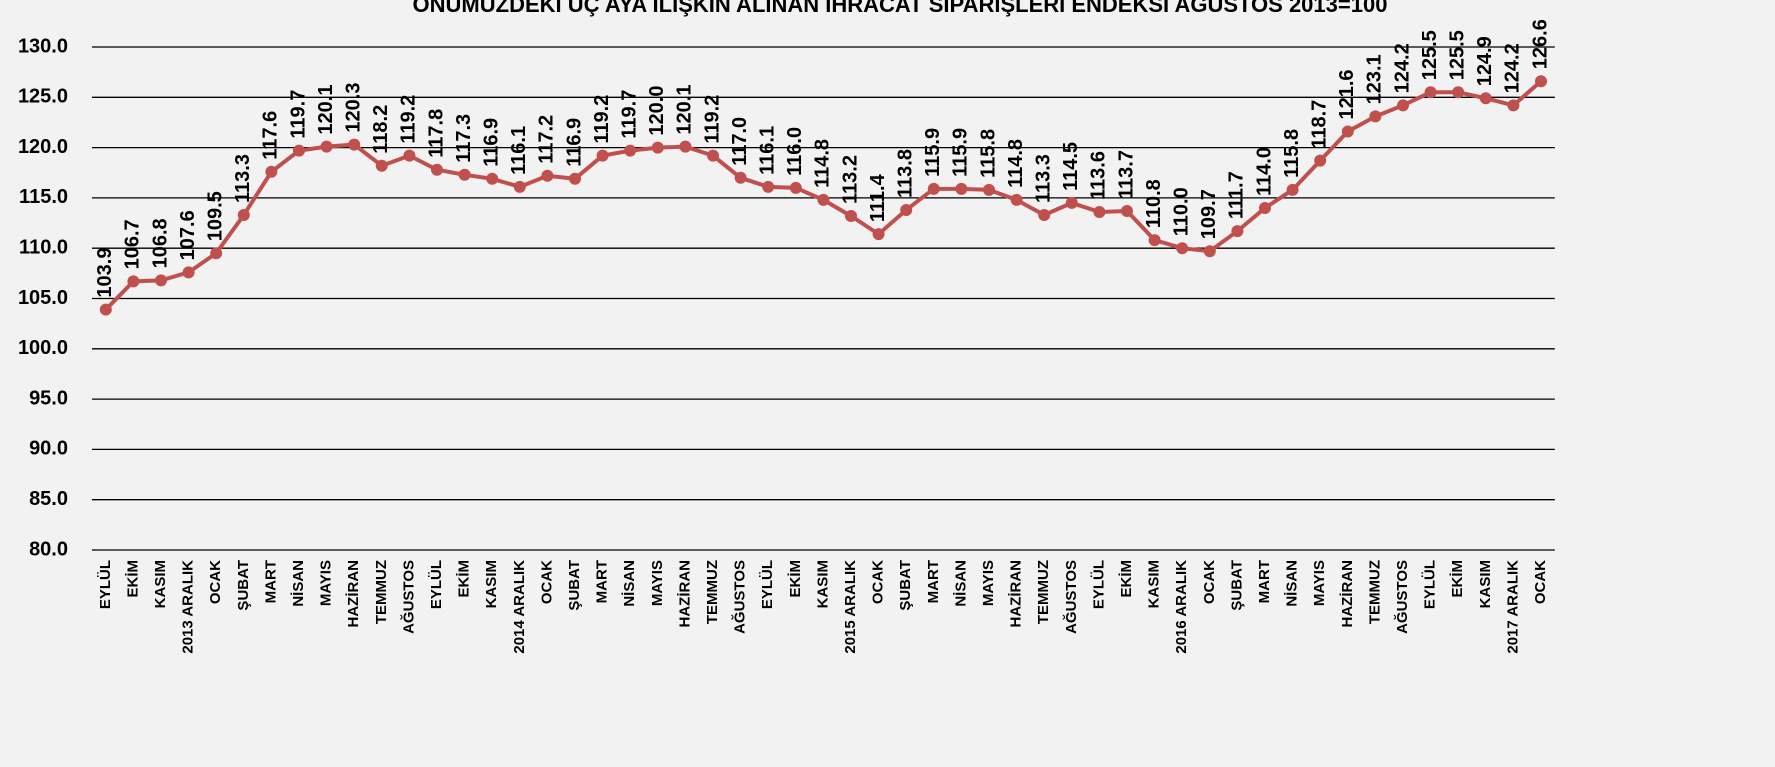 This screenshot has height=767, width=1775. Describe the element at coordinates (657, 111) in the screenshot. I see `value-label: 120.0` at that location.